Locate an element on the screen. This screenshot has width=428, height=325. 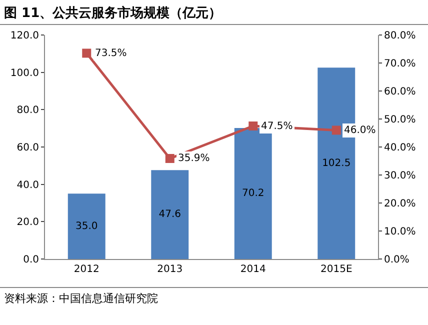
data-label: 47.5% is located at coordinates (277, 126).